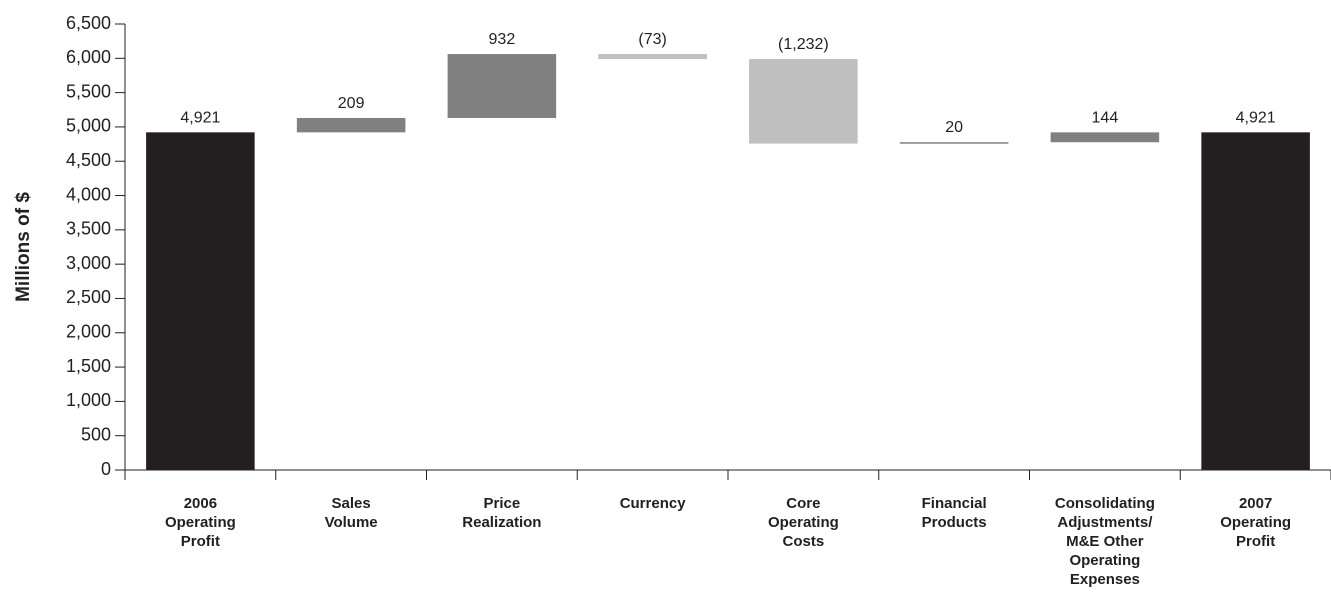  Describe the element at coordinates (88, 194) in the screenshot. I see `y-tick-label: 4,000` at that location.